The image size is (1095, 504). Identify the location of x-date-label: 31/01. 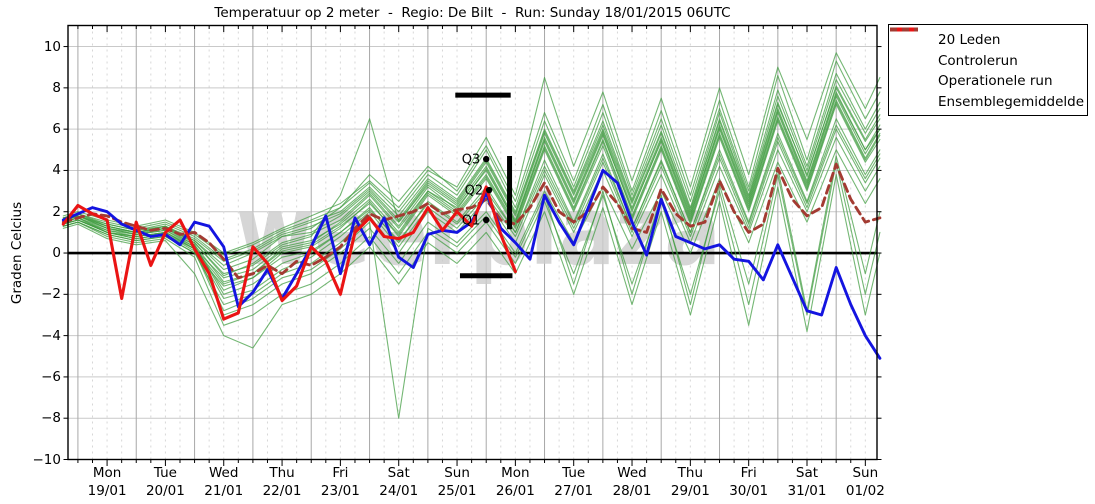
(807, 491).